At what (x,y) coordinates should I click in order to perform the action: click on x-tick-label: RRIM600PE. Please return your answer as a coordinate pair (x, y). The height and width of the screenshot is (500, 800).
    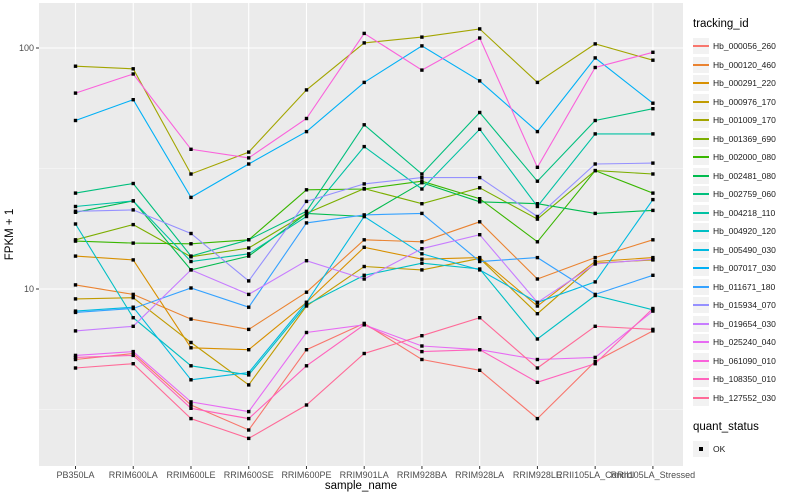
    Looking at the image, I should click on (306, 475).